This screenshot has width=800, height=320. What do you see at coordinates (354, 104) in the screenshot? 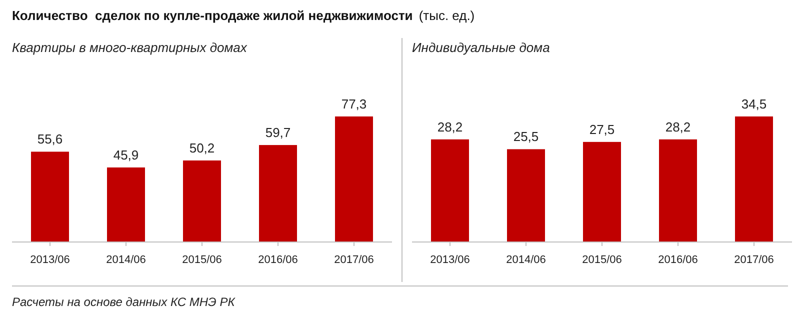
I see `data-label: 77,3` at bounding box center [354, 104].